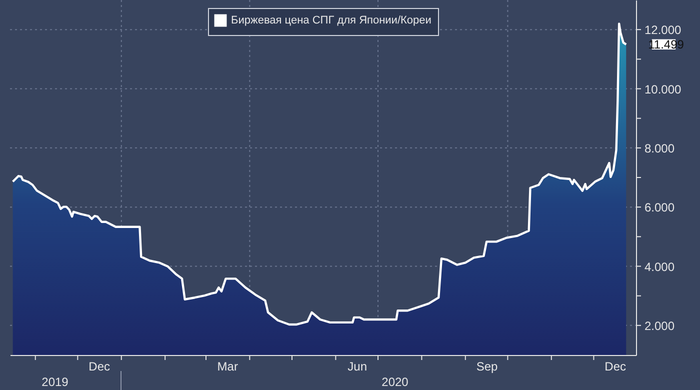  Describe the element at coordinates (659, 207) in the screenshot. I see `y-tick-label: 6.000` at that location.